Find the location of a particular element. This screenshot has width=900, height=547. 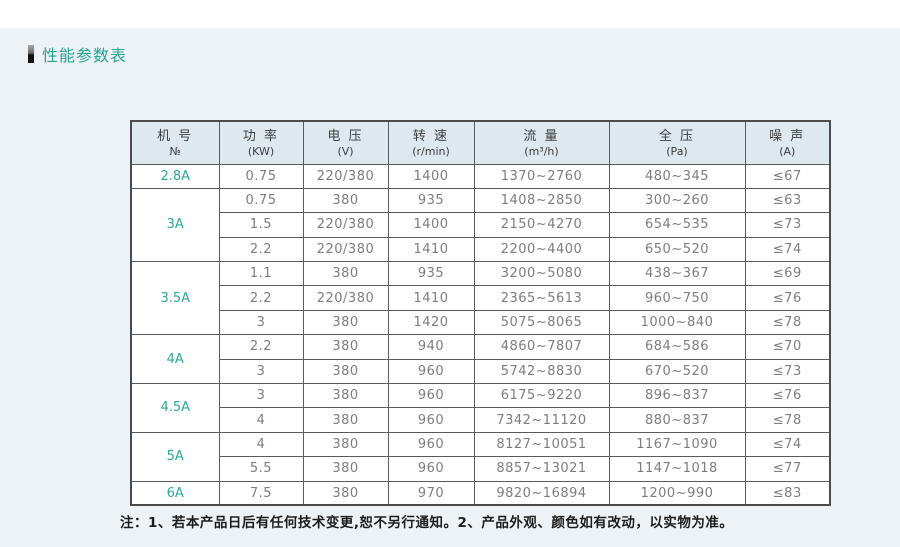

header-noise: 噪 声 (A) is located at coordinates (787, 142).